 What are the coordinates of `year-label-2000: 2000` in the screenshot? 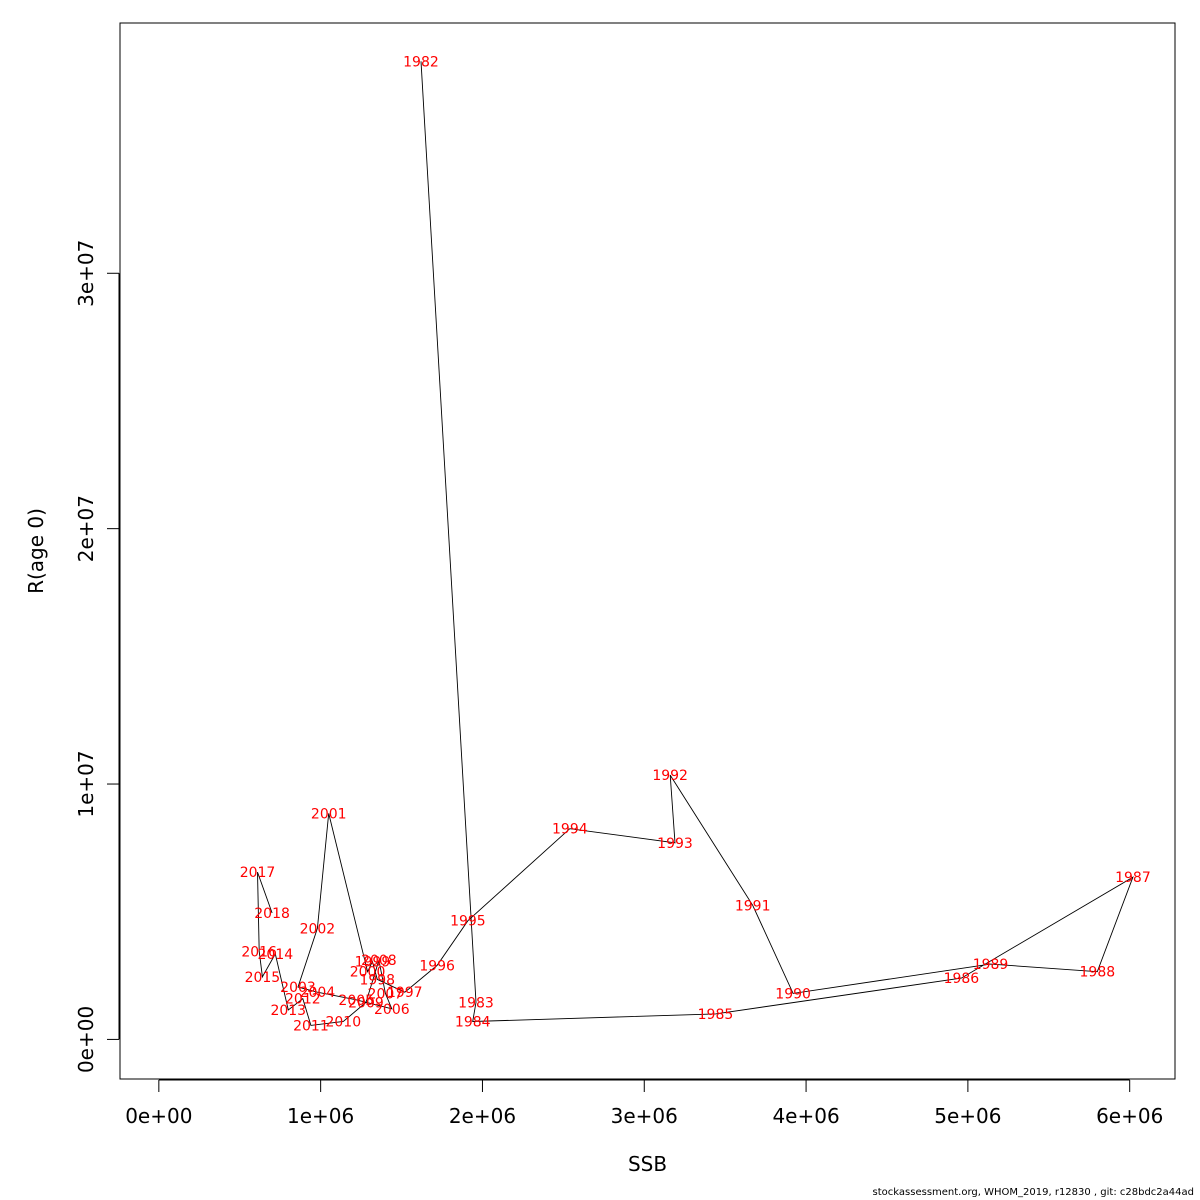 It's located at (368, 973).